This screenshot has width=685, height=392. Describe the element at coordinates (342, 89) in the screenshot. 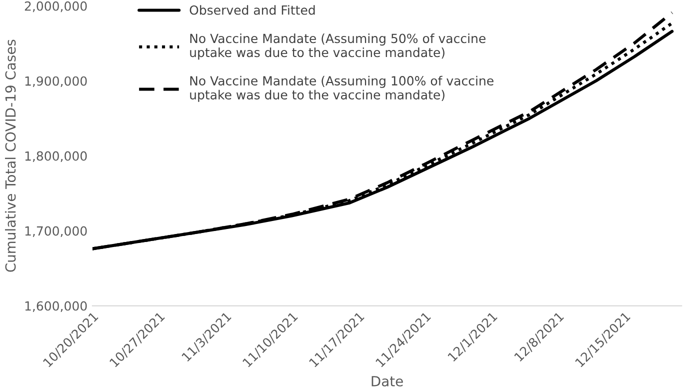

I see `legend-label: No Vaccine Mandate (Assuming 100% of vaccine uptake was due to the vaccine mandate)` at that location.